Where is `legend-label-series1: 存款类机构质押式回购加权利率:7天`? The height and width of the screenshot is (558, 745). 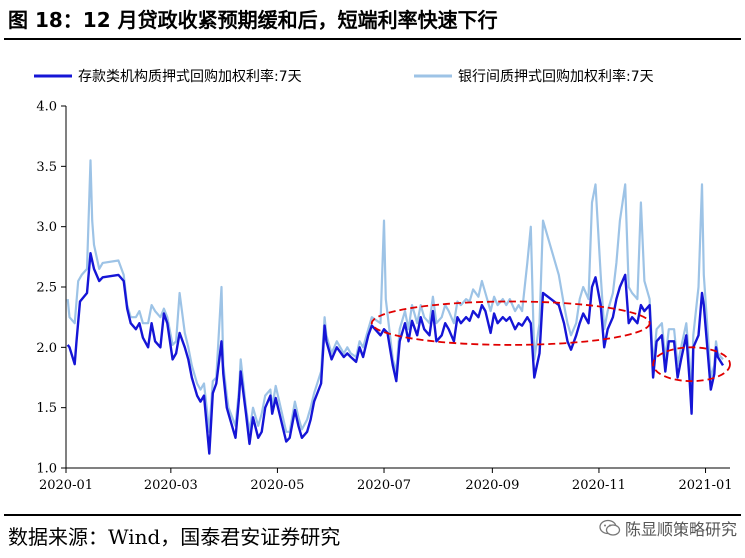
legend-label-series1: 存款类机构质押式回购加权利率:7天 is located at coordinates (190, 76).